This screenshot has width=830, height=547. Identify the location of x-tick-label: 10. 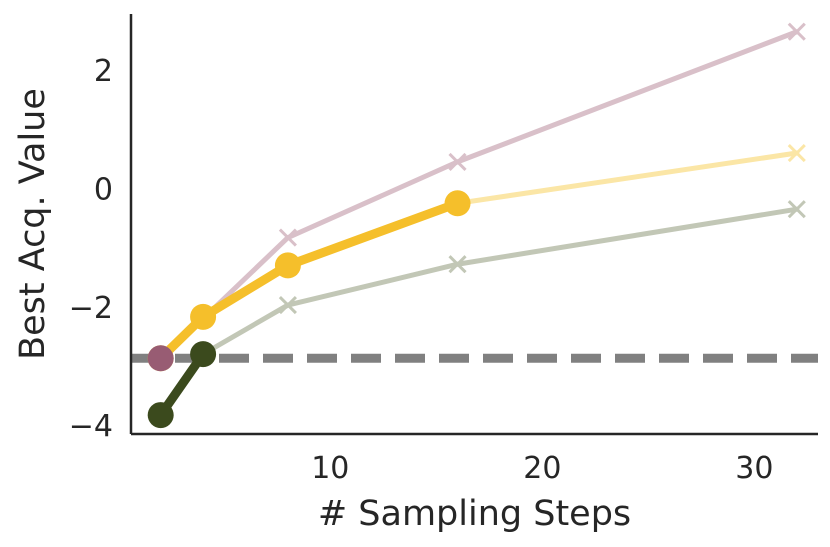
(330, 468).